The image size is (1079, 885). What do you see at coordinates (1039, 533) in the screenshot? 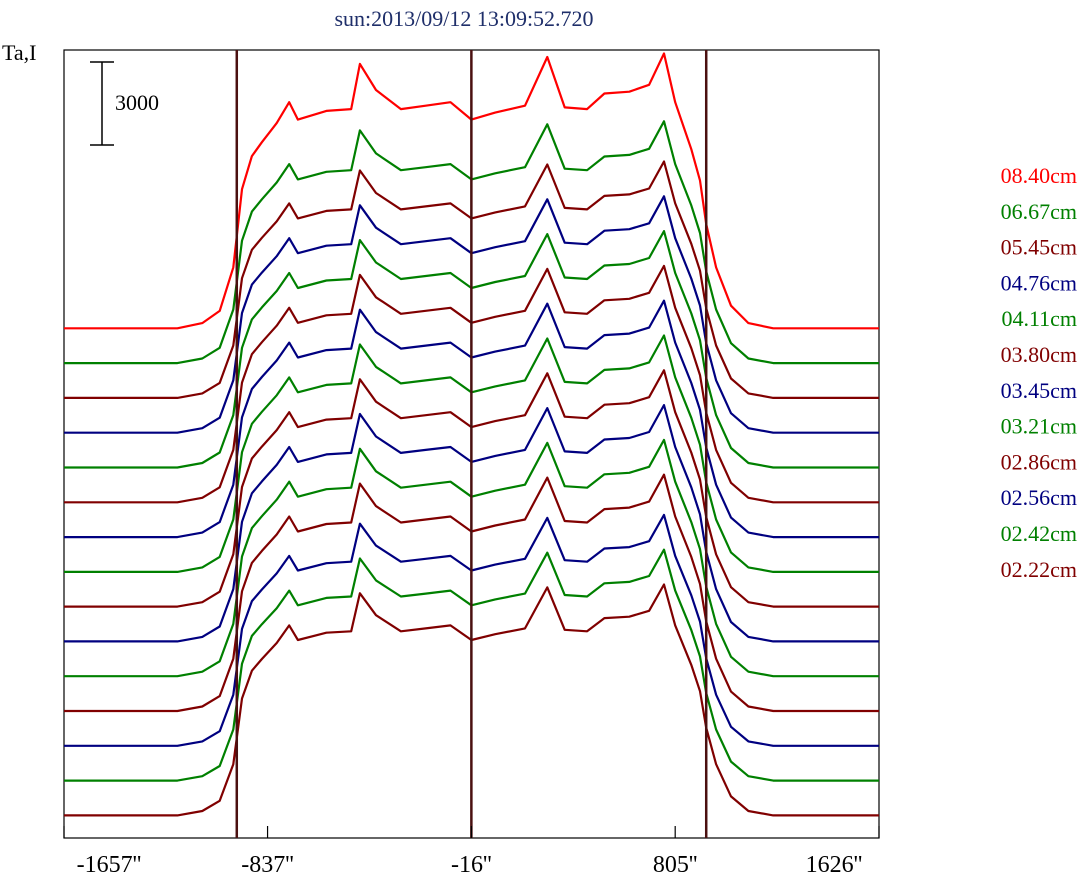
I see `legend-entry-10: 02.42cm` at bounding box center [1039, 533].